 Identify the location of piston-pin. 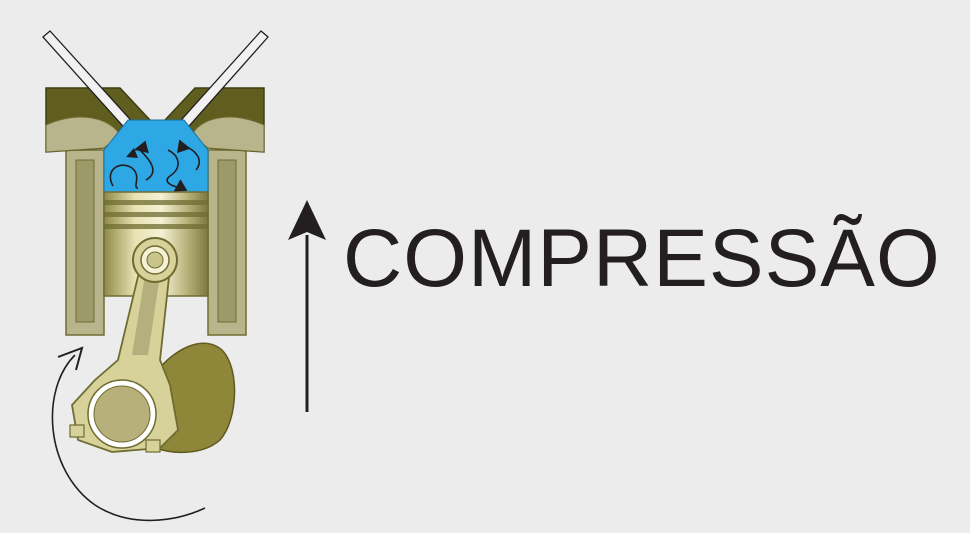
(155, 260).